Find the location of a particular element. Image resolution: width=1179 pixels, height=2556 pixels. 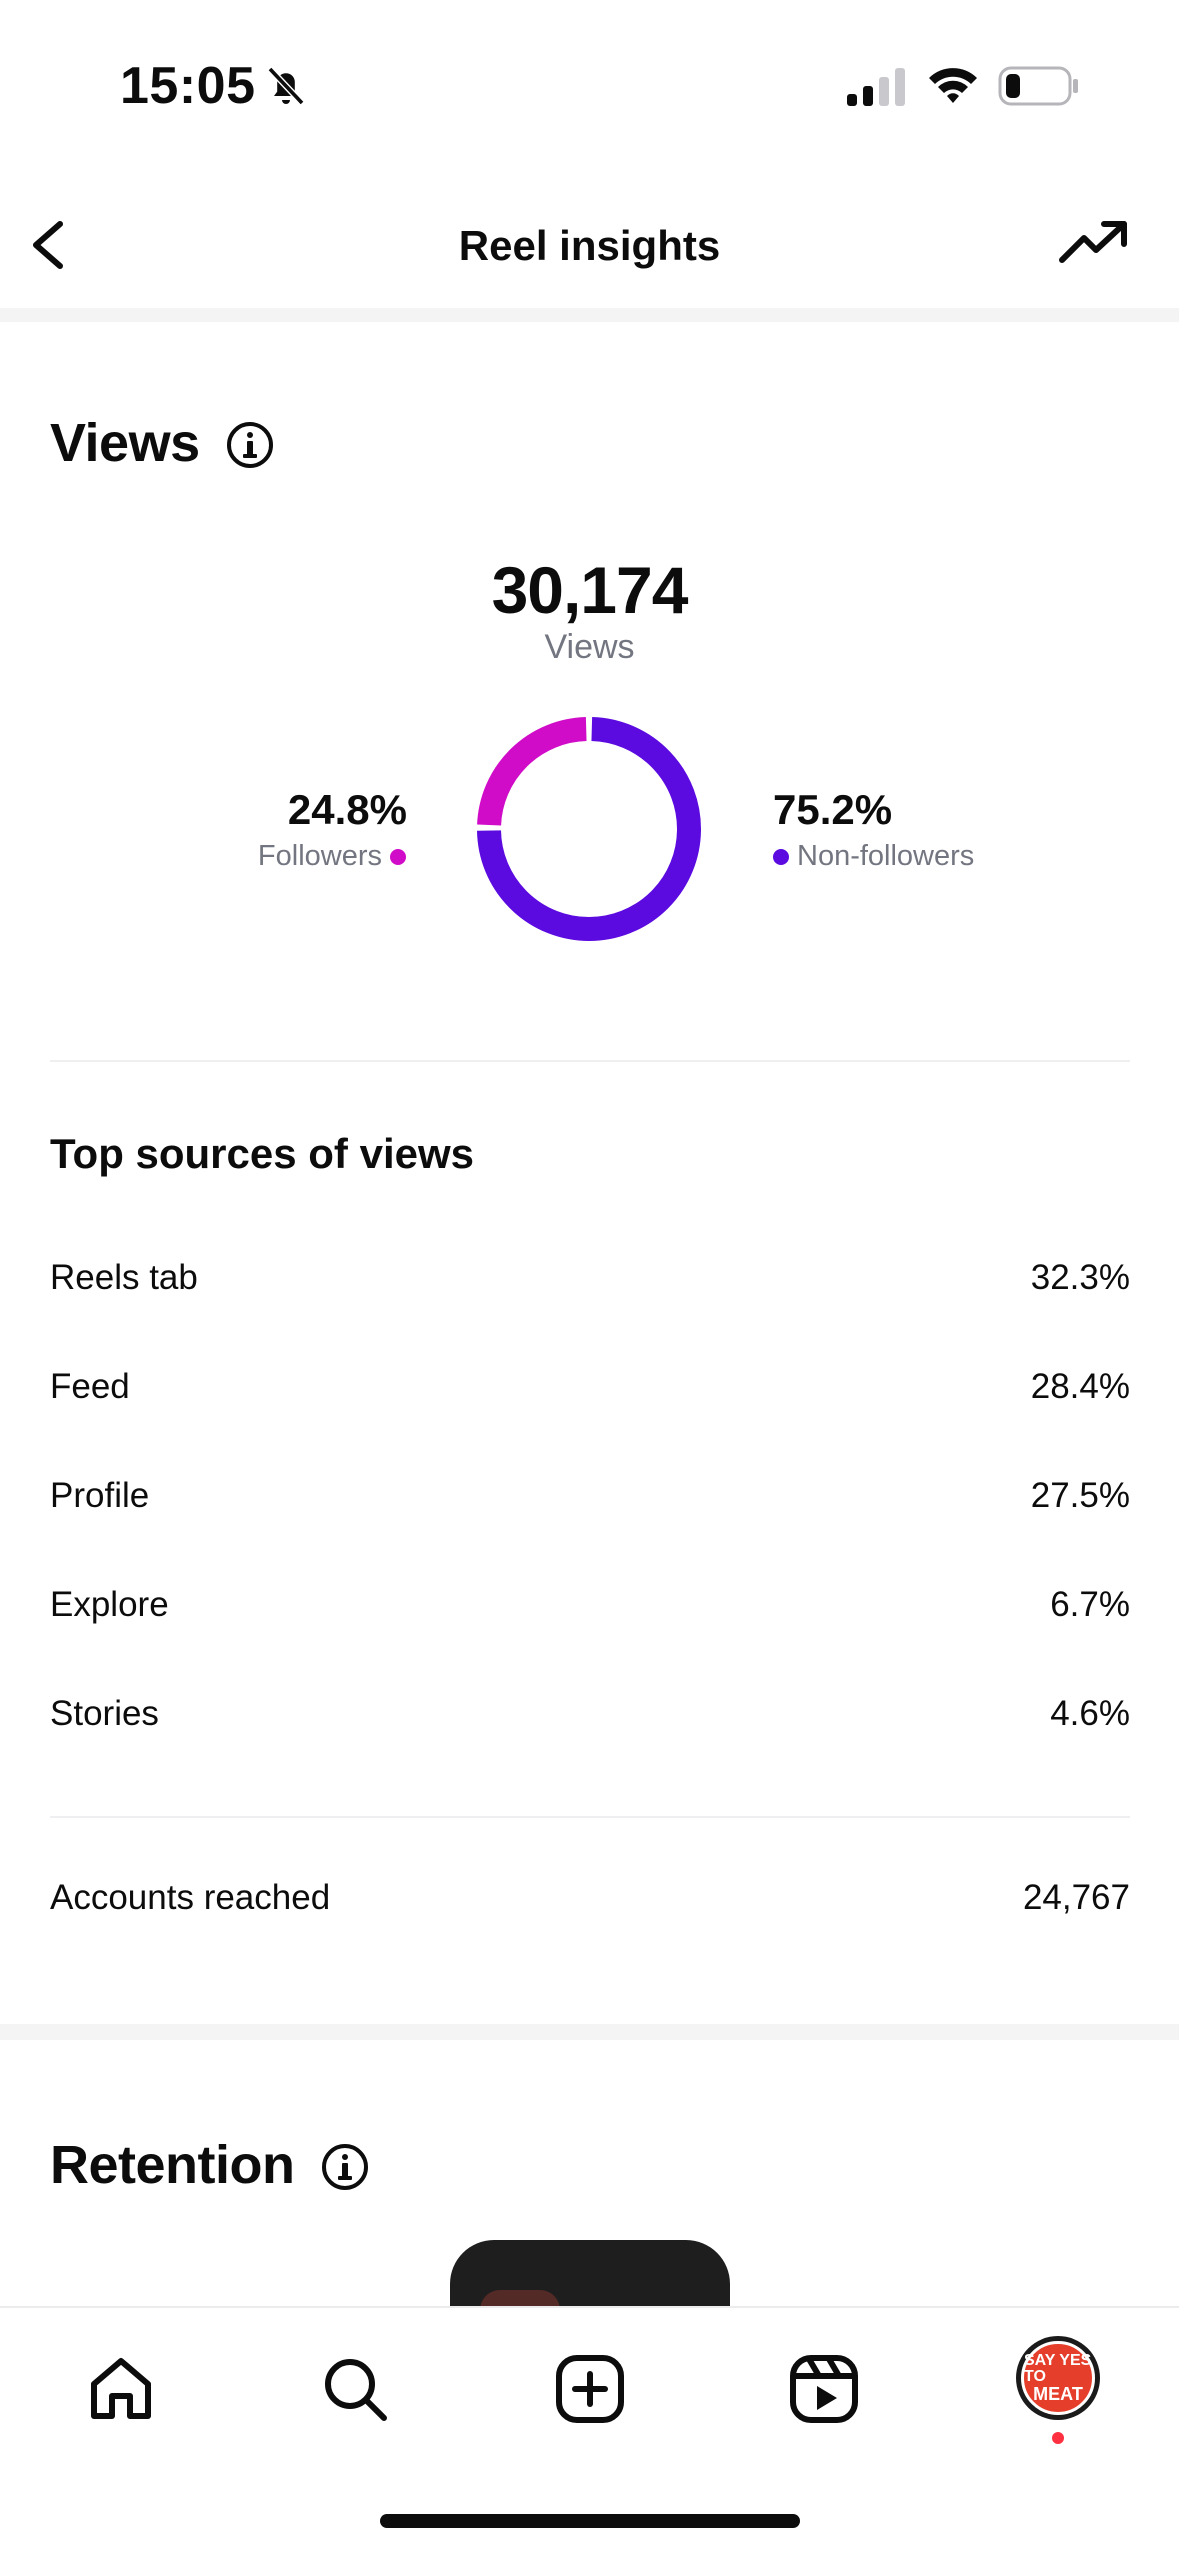

nav-search is located at coordinates (355, 2389).